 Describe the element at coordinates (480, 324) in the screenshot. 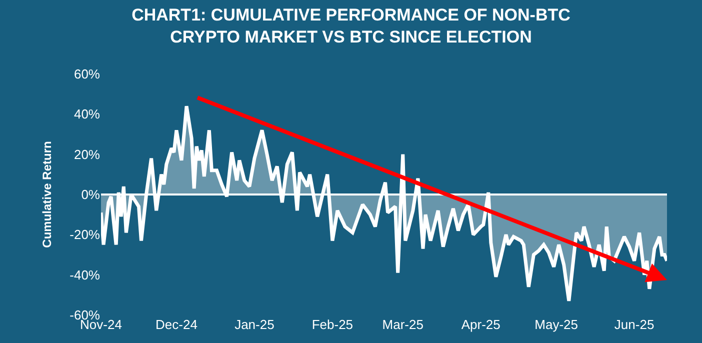

I see `x-tick-label: Apr-25` at that location.